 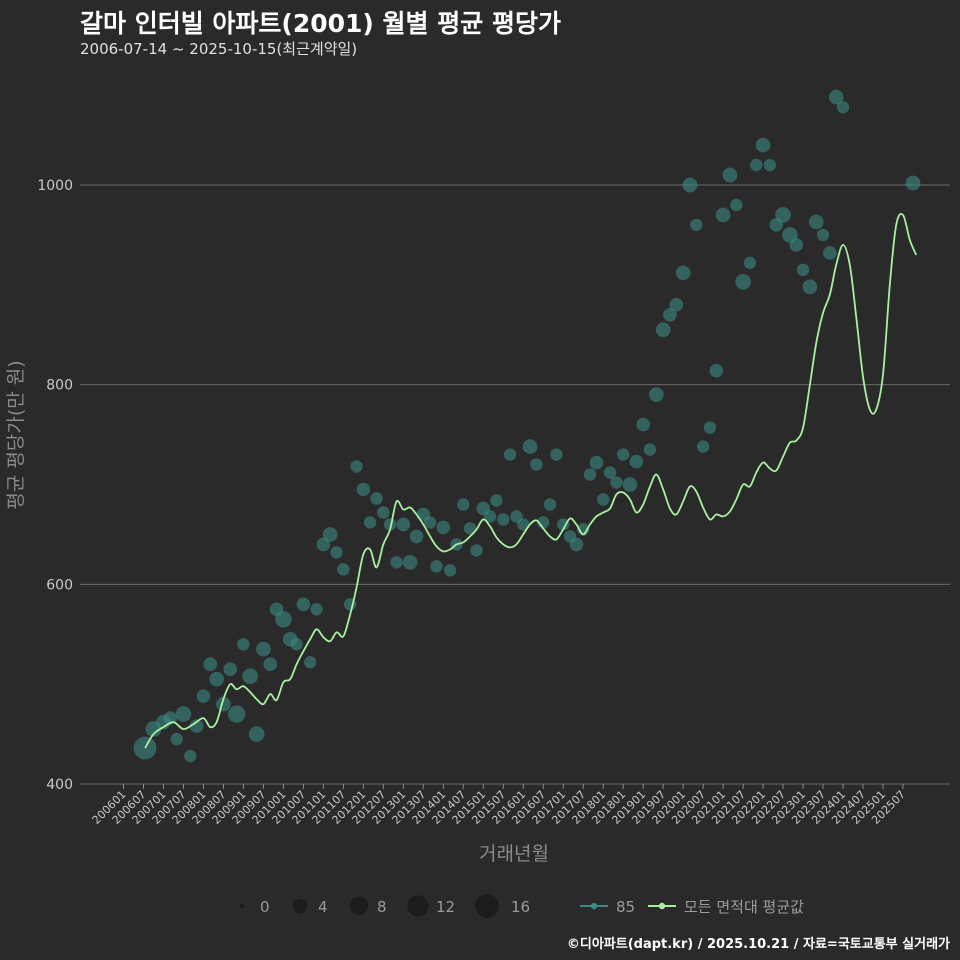 What do you see at coordinates (594, 906) in the screenshot?
I see `legend-key-85-dot` at bounding box center [594, 906].